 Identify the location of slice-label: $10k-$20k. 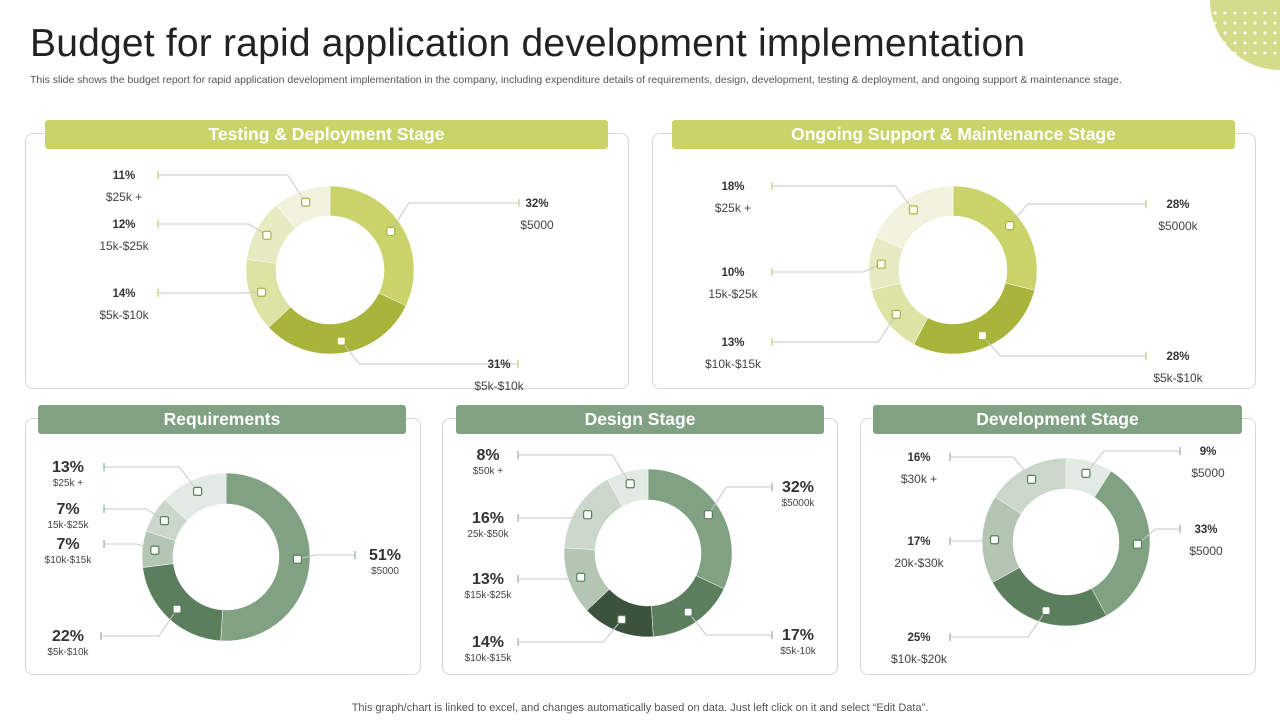
(919, 659).